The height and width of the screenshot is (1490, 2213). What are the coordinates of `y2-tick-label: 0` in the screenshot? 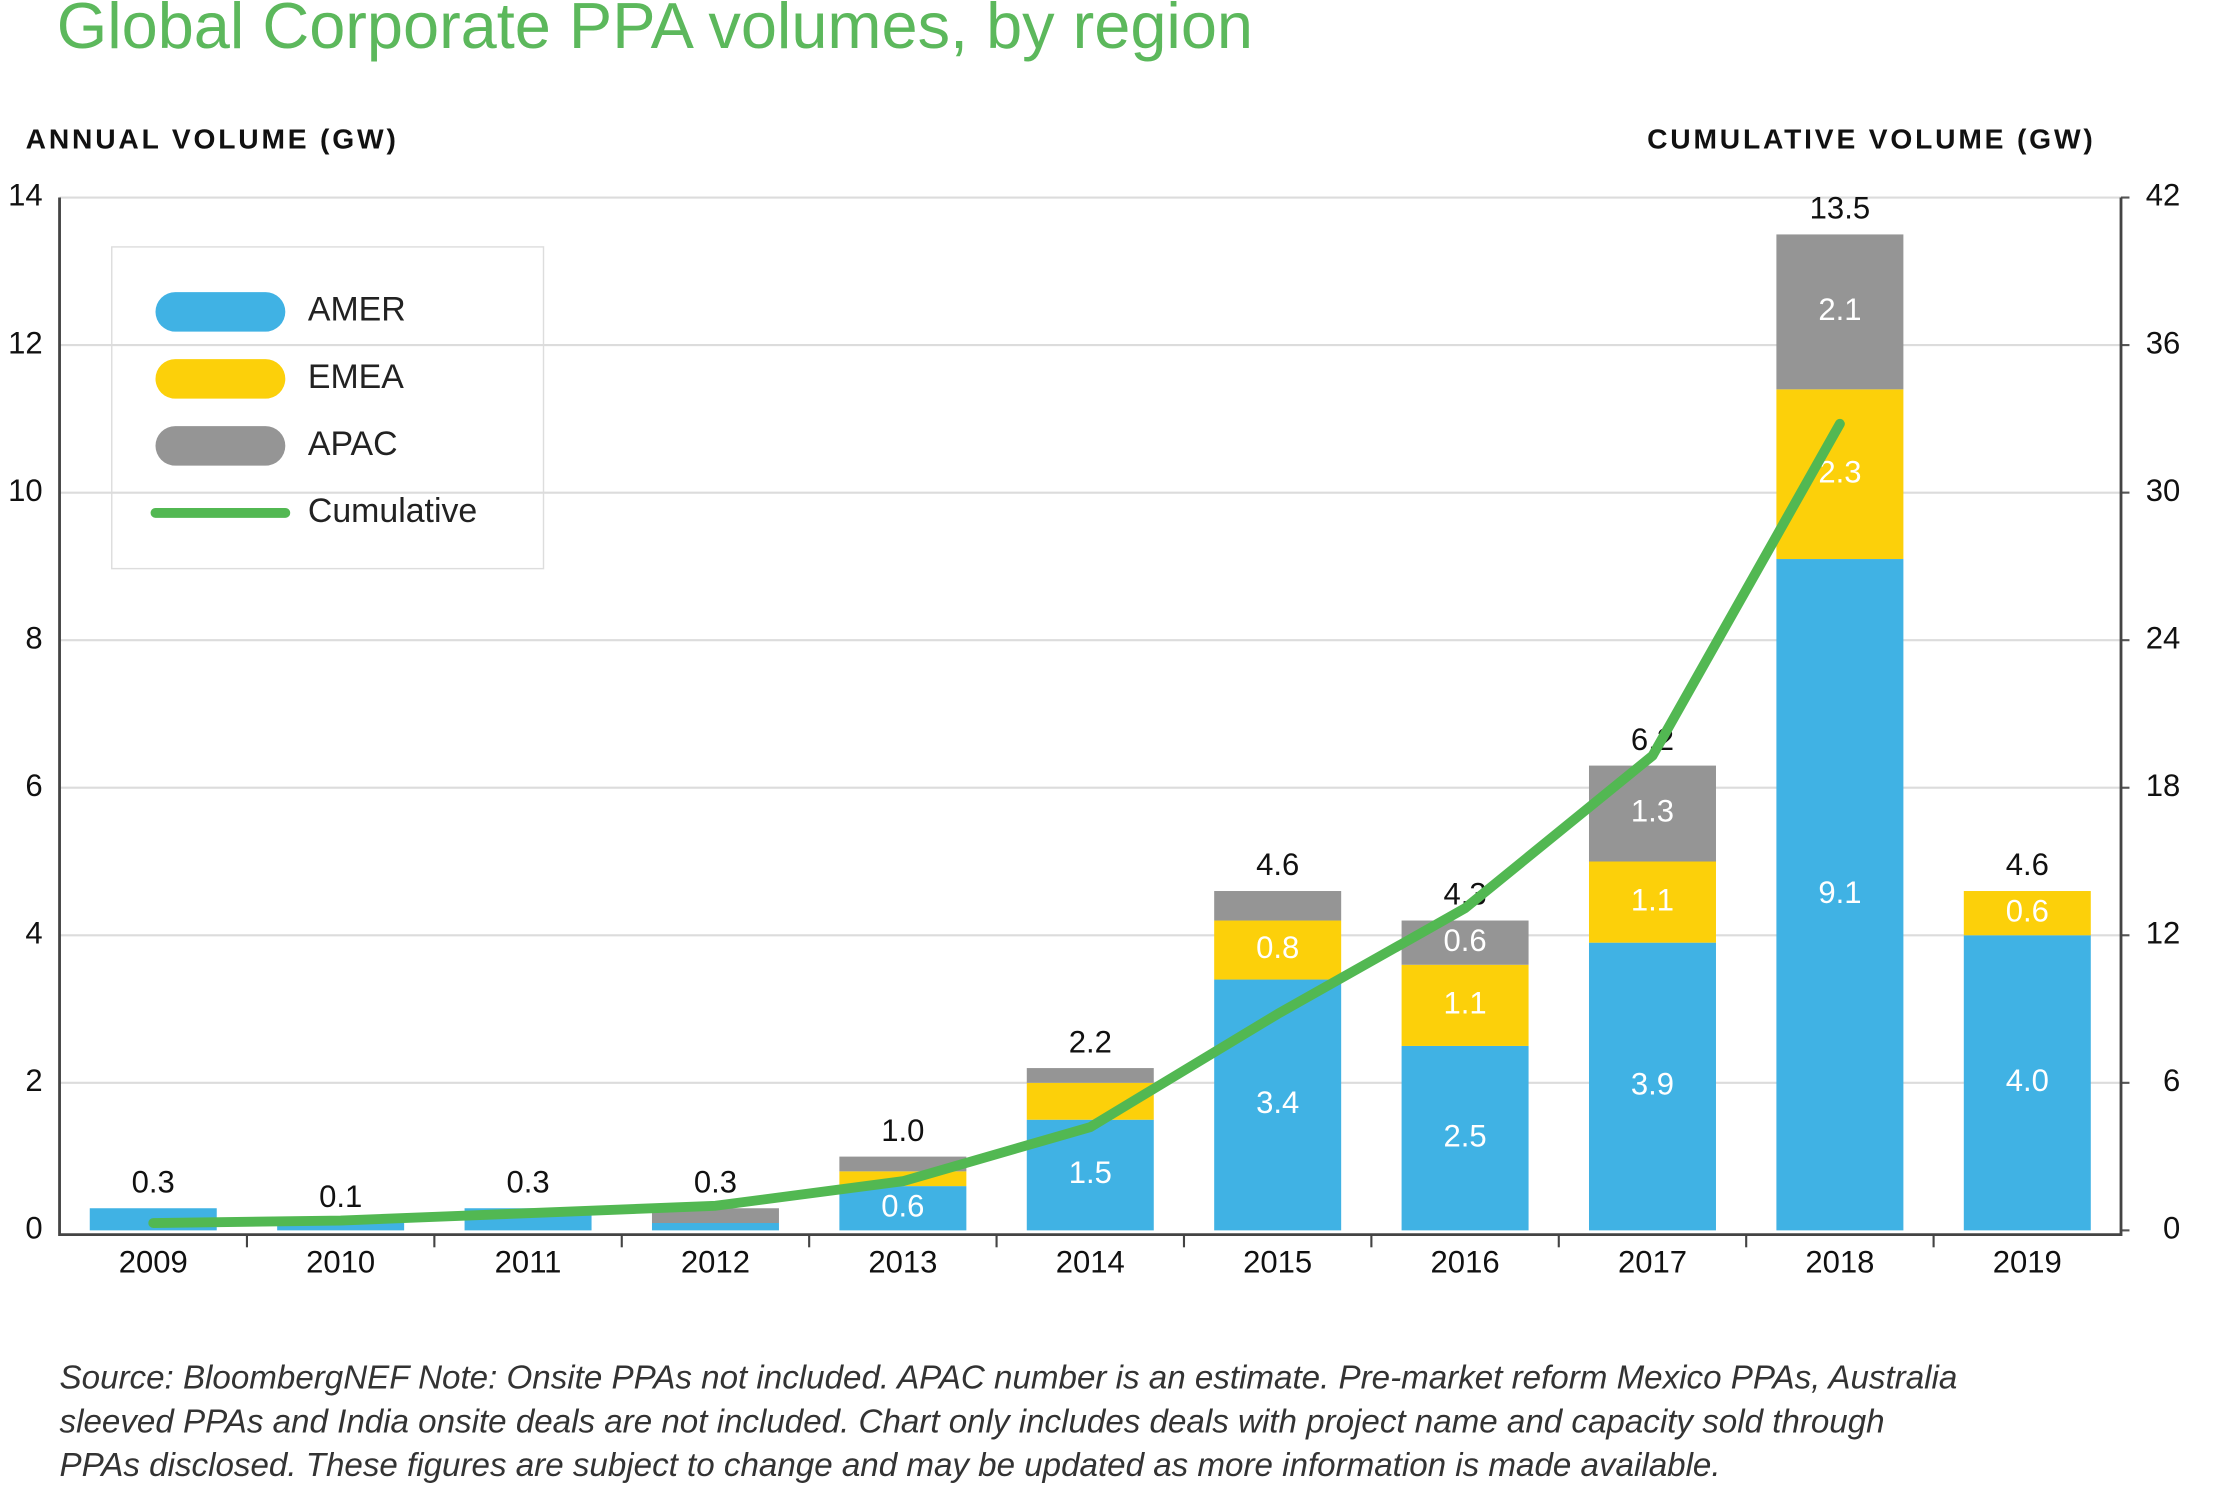 It's located at (2171, 1228).